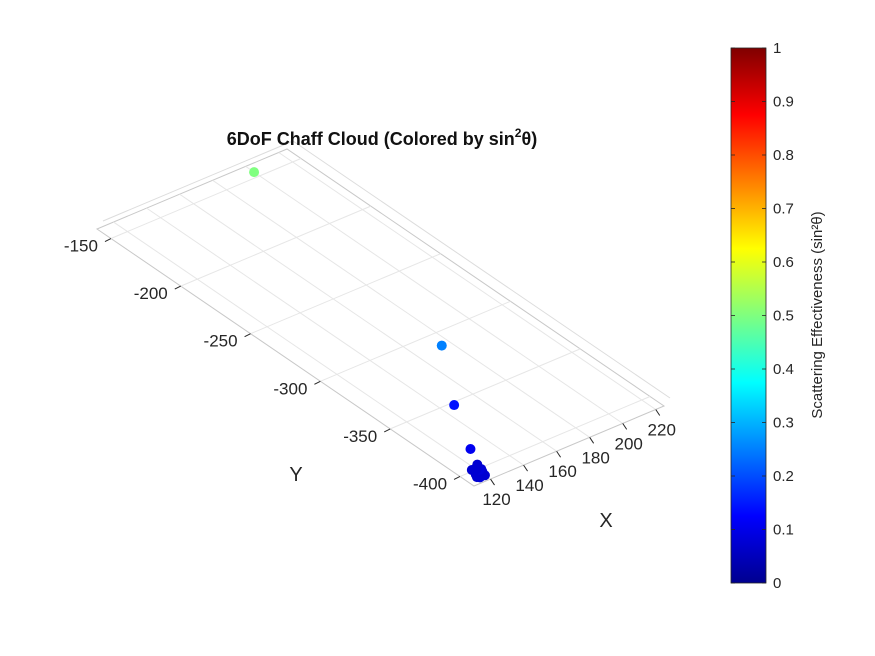  What do you see at coordinates (777, 48) in the screenshot?
I see `colorbar-tick-label: 1` at bounding box center [777, 48].